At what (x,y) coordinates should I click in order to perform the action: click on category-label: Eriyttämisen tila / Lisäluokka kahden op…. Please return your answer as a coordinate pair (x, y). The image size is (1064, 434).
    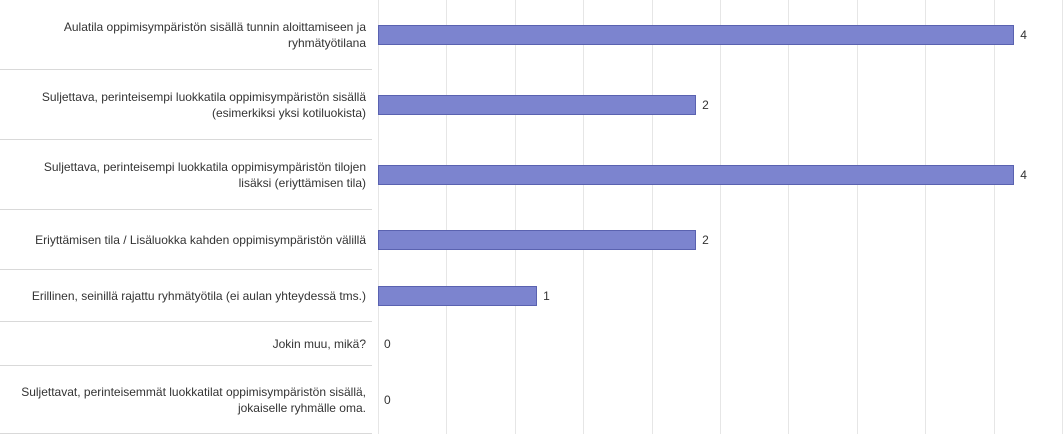
    Looking at the image, I should click on (186, 240).